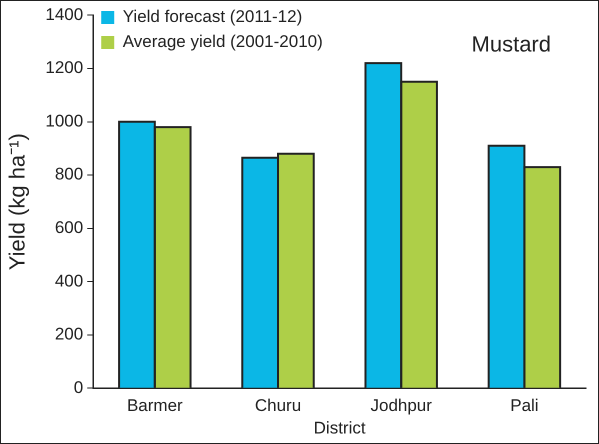 The width and height of the screenshot is (599, 444). I want to click on y-tick-label: 1400, so click(64, 14).